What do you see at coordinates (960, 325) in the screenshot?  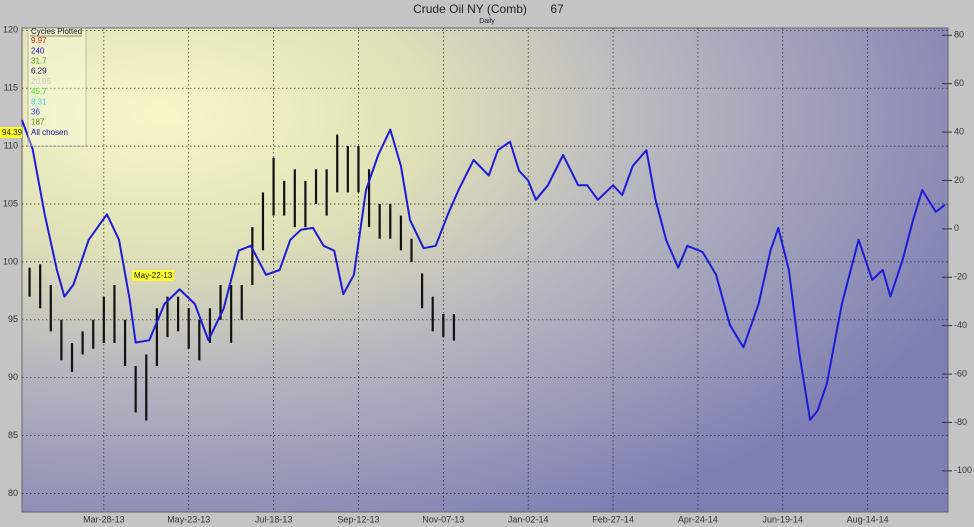 I see `y2-tick-label: -40` at bounding box center [960, 325].